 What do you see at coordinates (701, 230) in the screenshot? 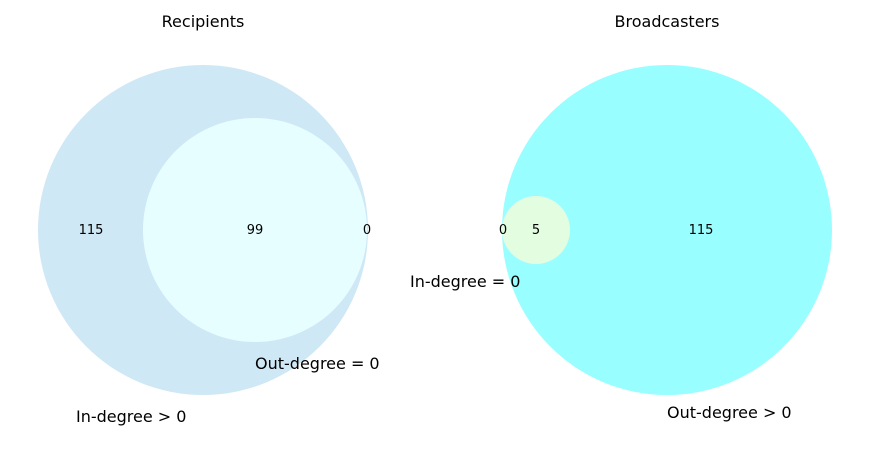
I see `broadcasters-right-only-count: 115` at bounding box center [701, 230].